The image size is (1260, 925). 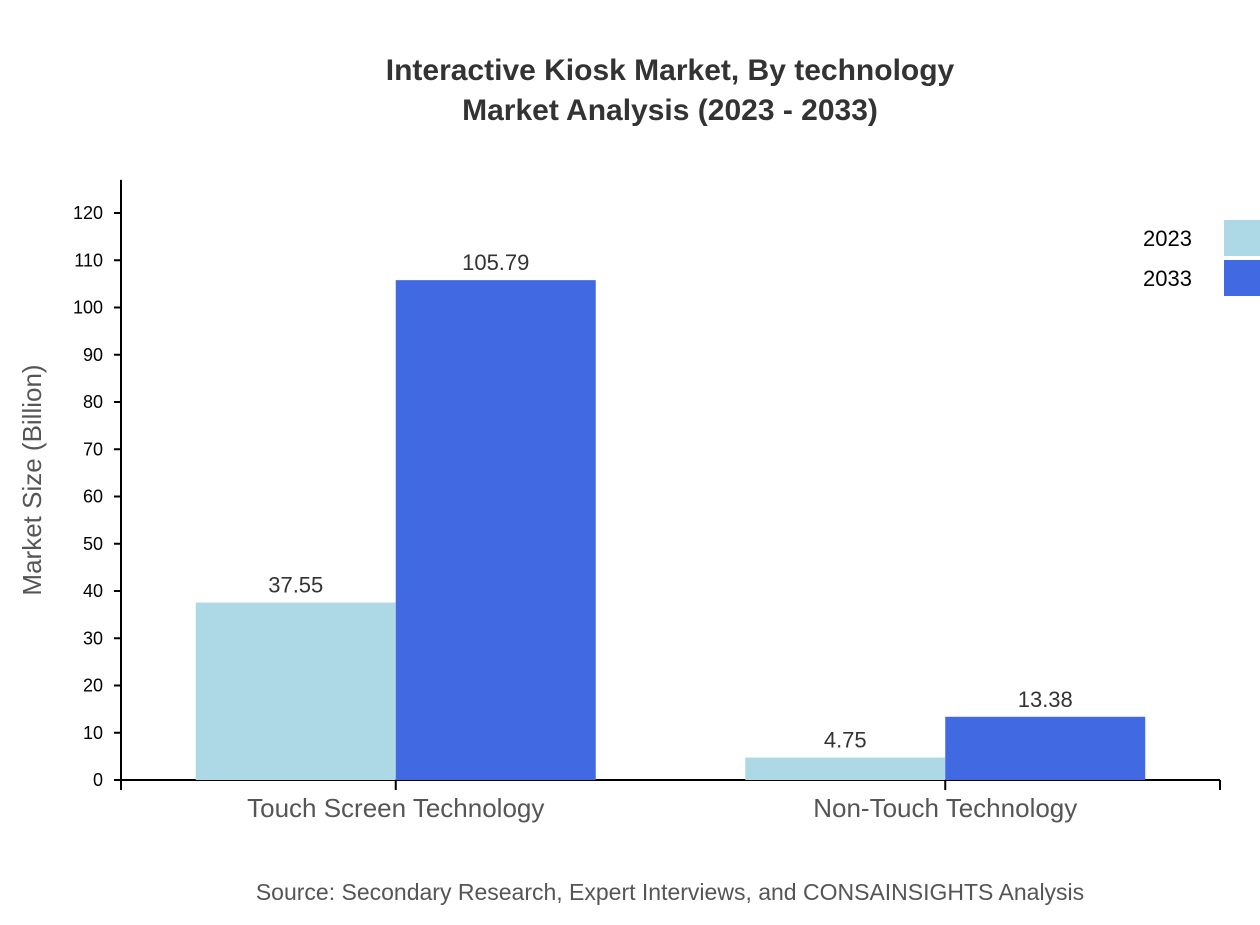 I want to click on y-tick-label: 70, so click(x=93, y=449).